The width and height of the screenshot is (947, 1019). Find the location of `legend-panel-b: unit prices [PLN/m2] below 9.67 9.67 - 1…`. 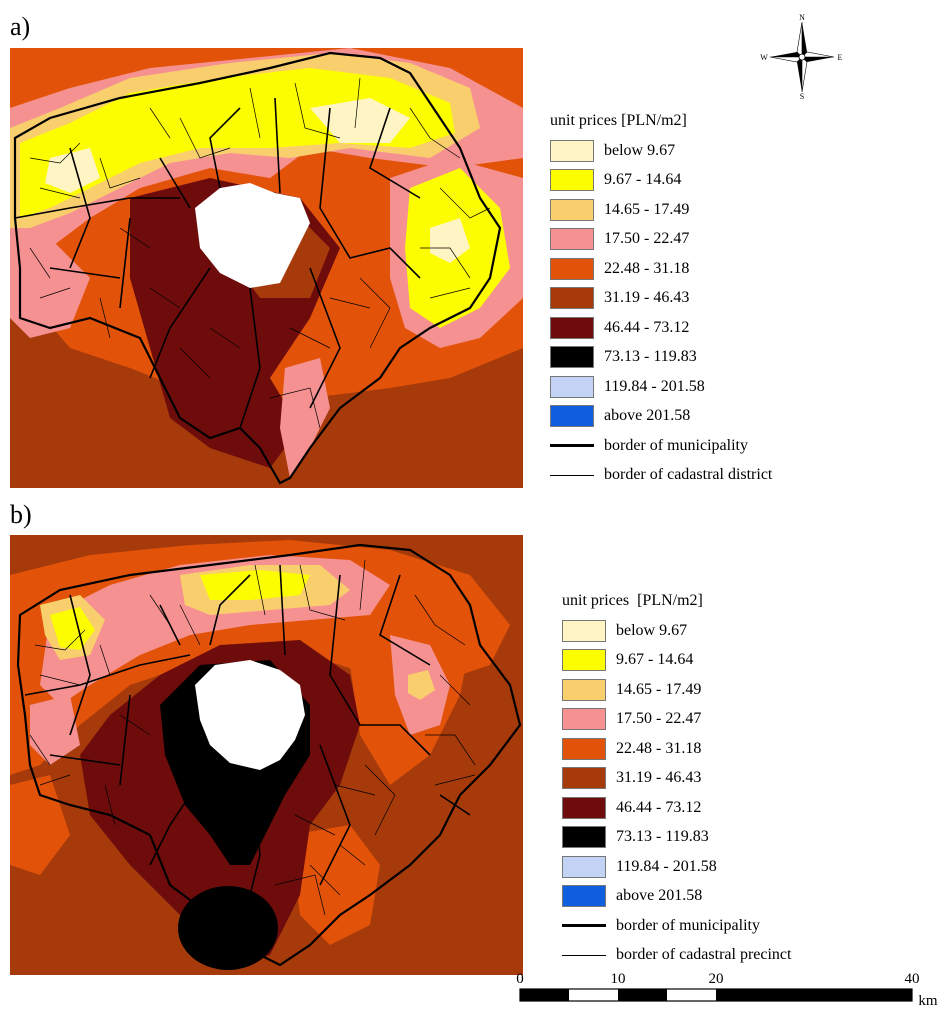

legend-panel-b: unit prices [PLN/m2] below 9.67 9.67 - 1… is located at coordinates (712, 781).